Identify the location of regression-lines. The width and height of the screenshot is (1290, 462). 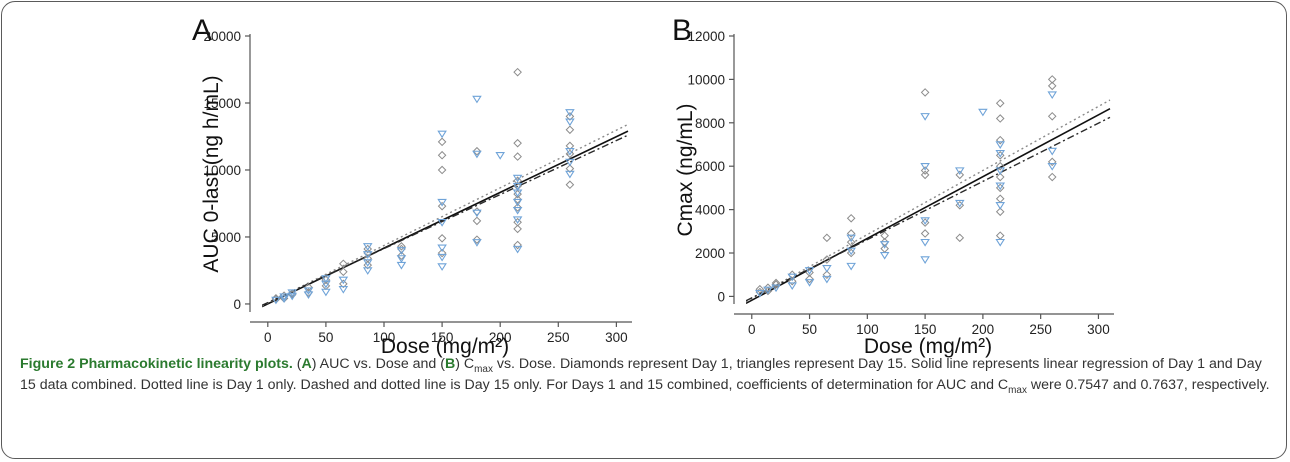
(928, 202).